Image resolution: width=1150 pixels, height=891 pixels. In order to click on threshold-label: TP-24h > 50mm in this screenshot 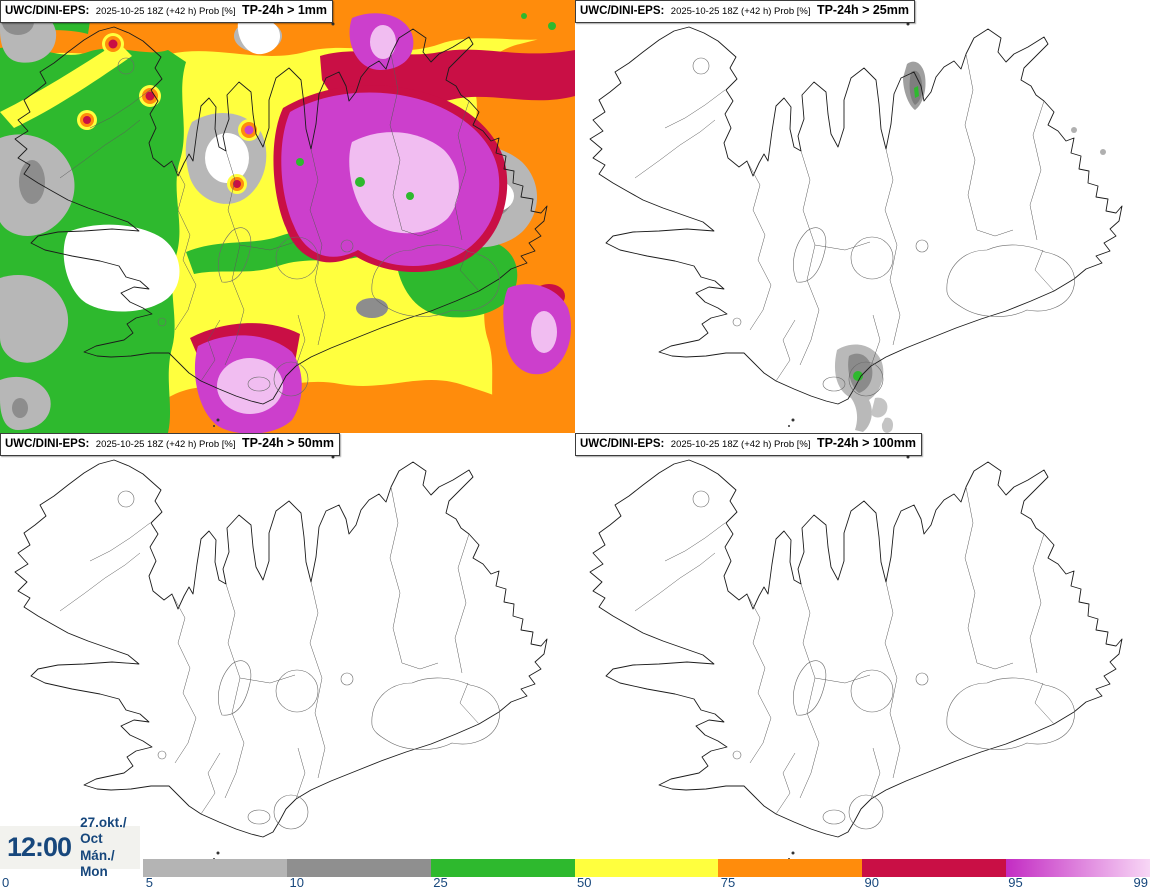, I will do `click(287, 443)`.